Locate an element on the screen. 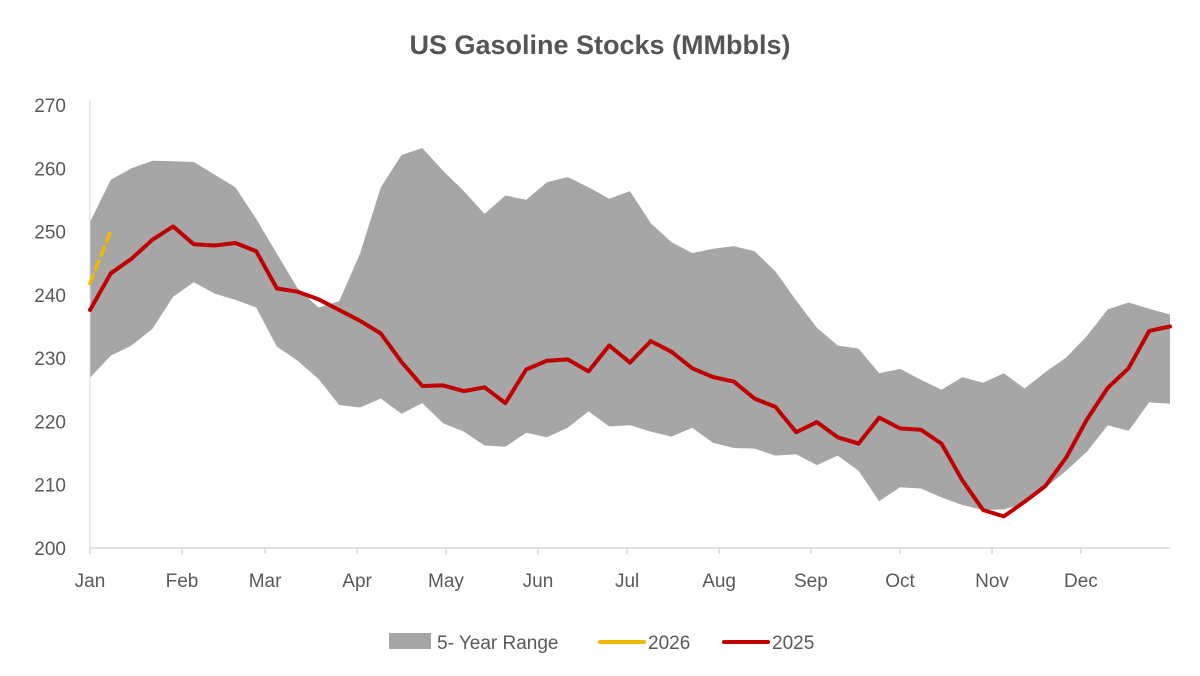 The width and height of the screenshot is (1200, 676). x-tick-label: Dec is located at coordinates (1081, 581).